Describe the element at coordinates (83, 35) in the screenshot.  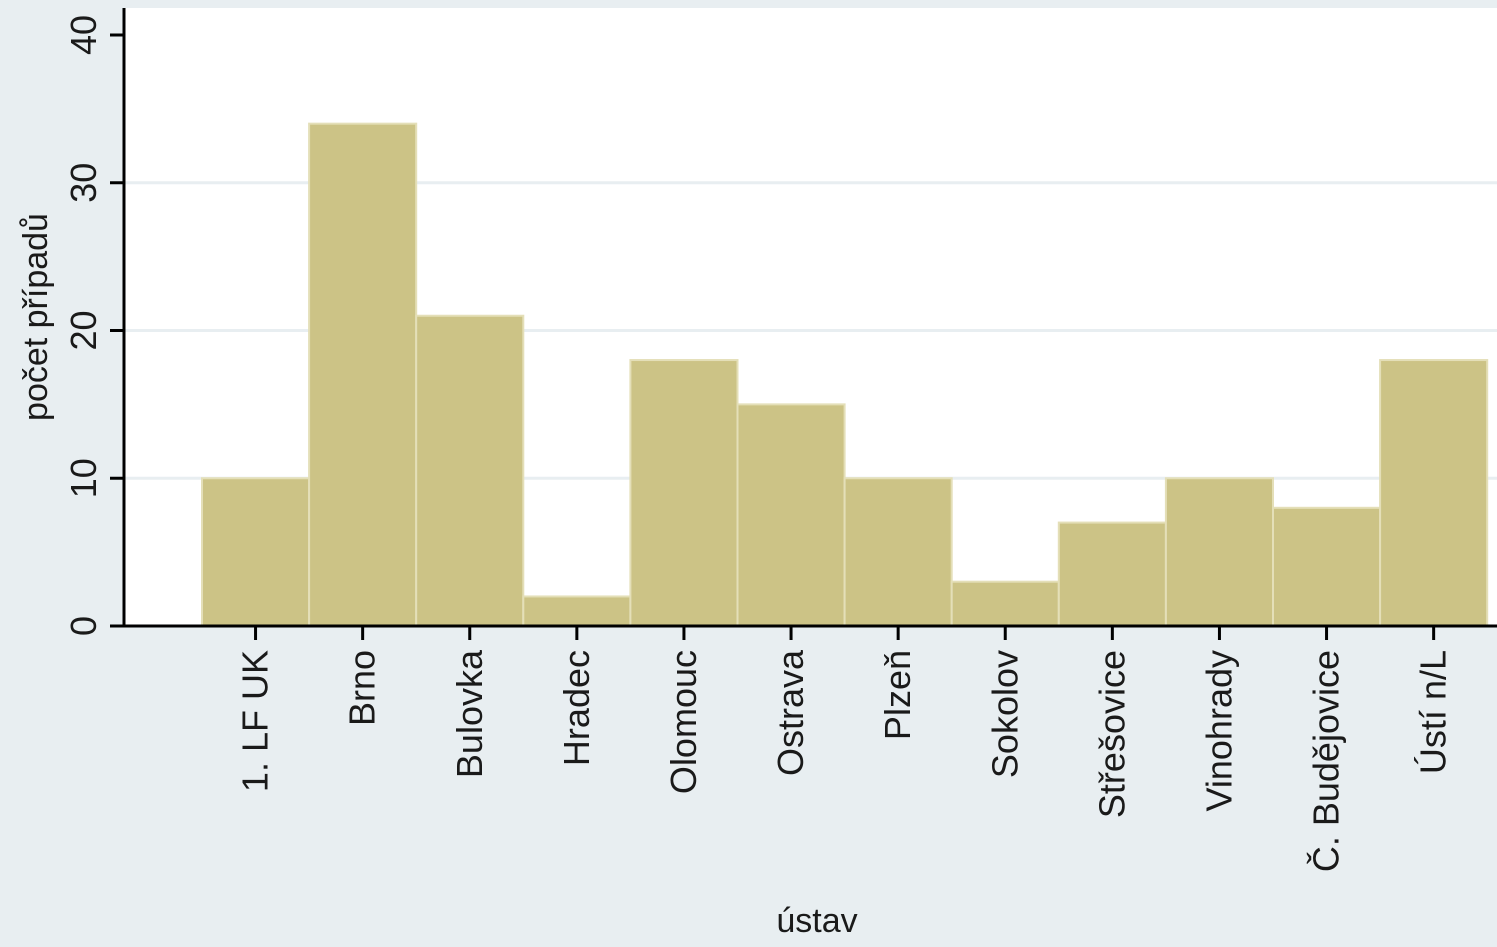
I see `y-tick-label: 40` at that location.